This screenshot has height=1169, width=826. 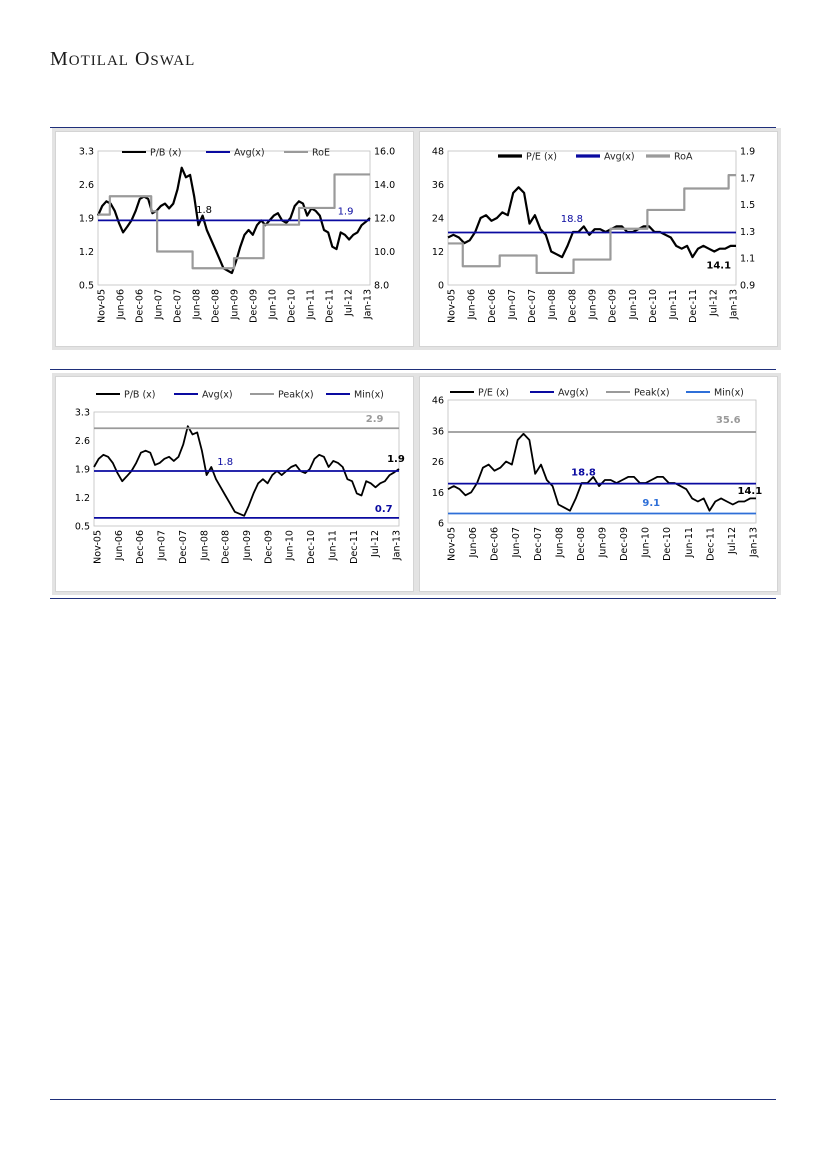 What do you see at coordinates (384, 509) in the screenshot?
I see `data-label: 0.7` at bounding box center [384, 509].